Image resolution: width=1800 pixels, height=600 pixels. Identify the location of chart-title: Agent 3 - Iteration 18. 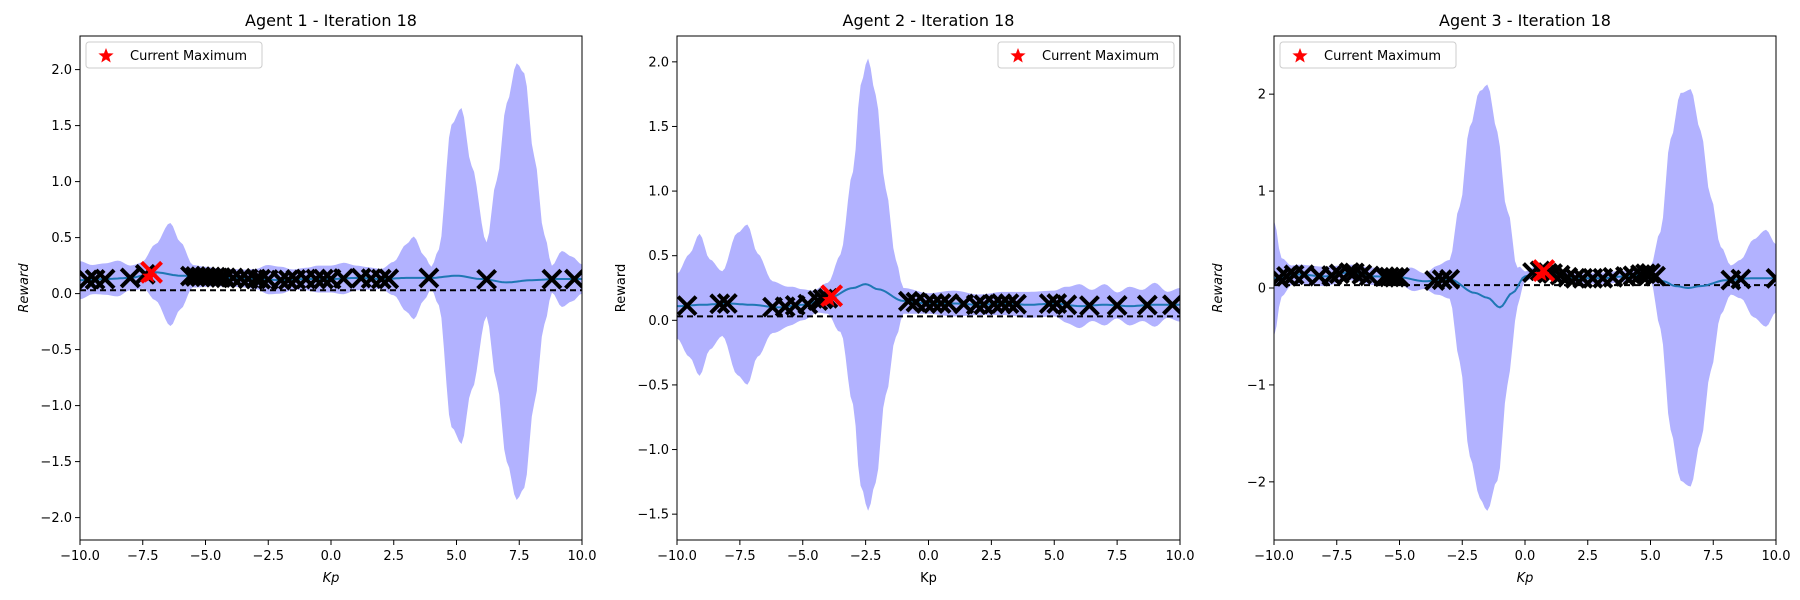
(1525, 20).